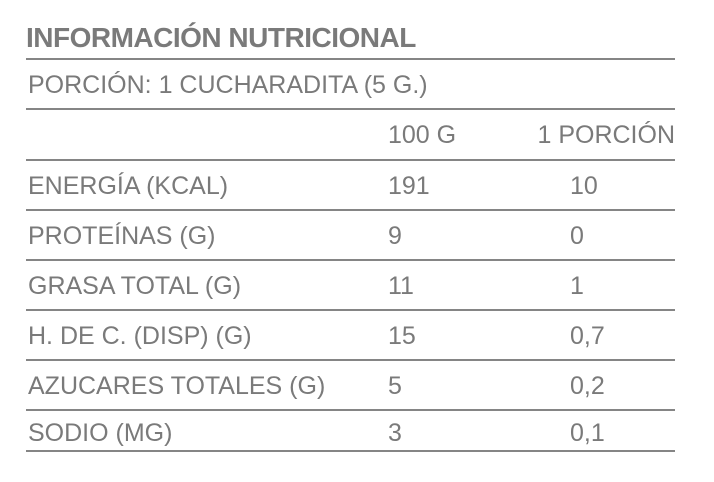 This screenshot has width=714, height=482. I want to click on value-per-100g: 3, so click(395, 433).